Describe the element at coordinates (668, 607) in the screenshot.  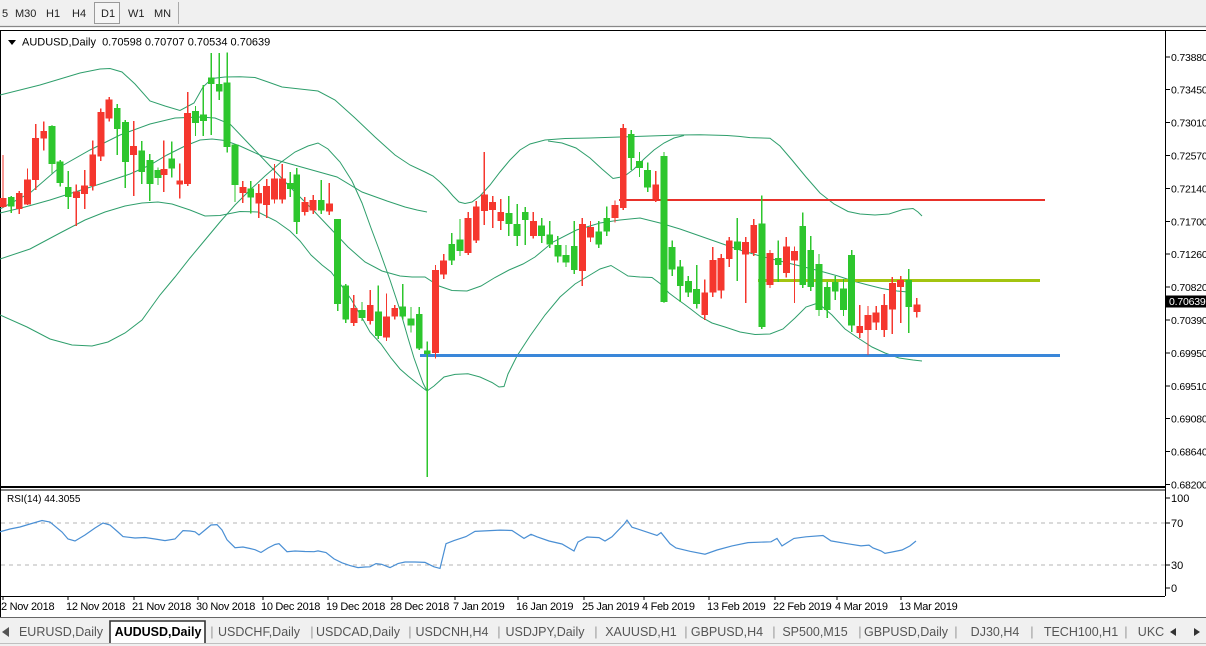
I see `svg-text: 4 Feb 2019` at that location.